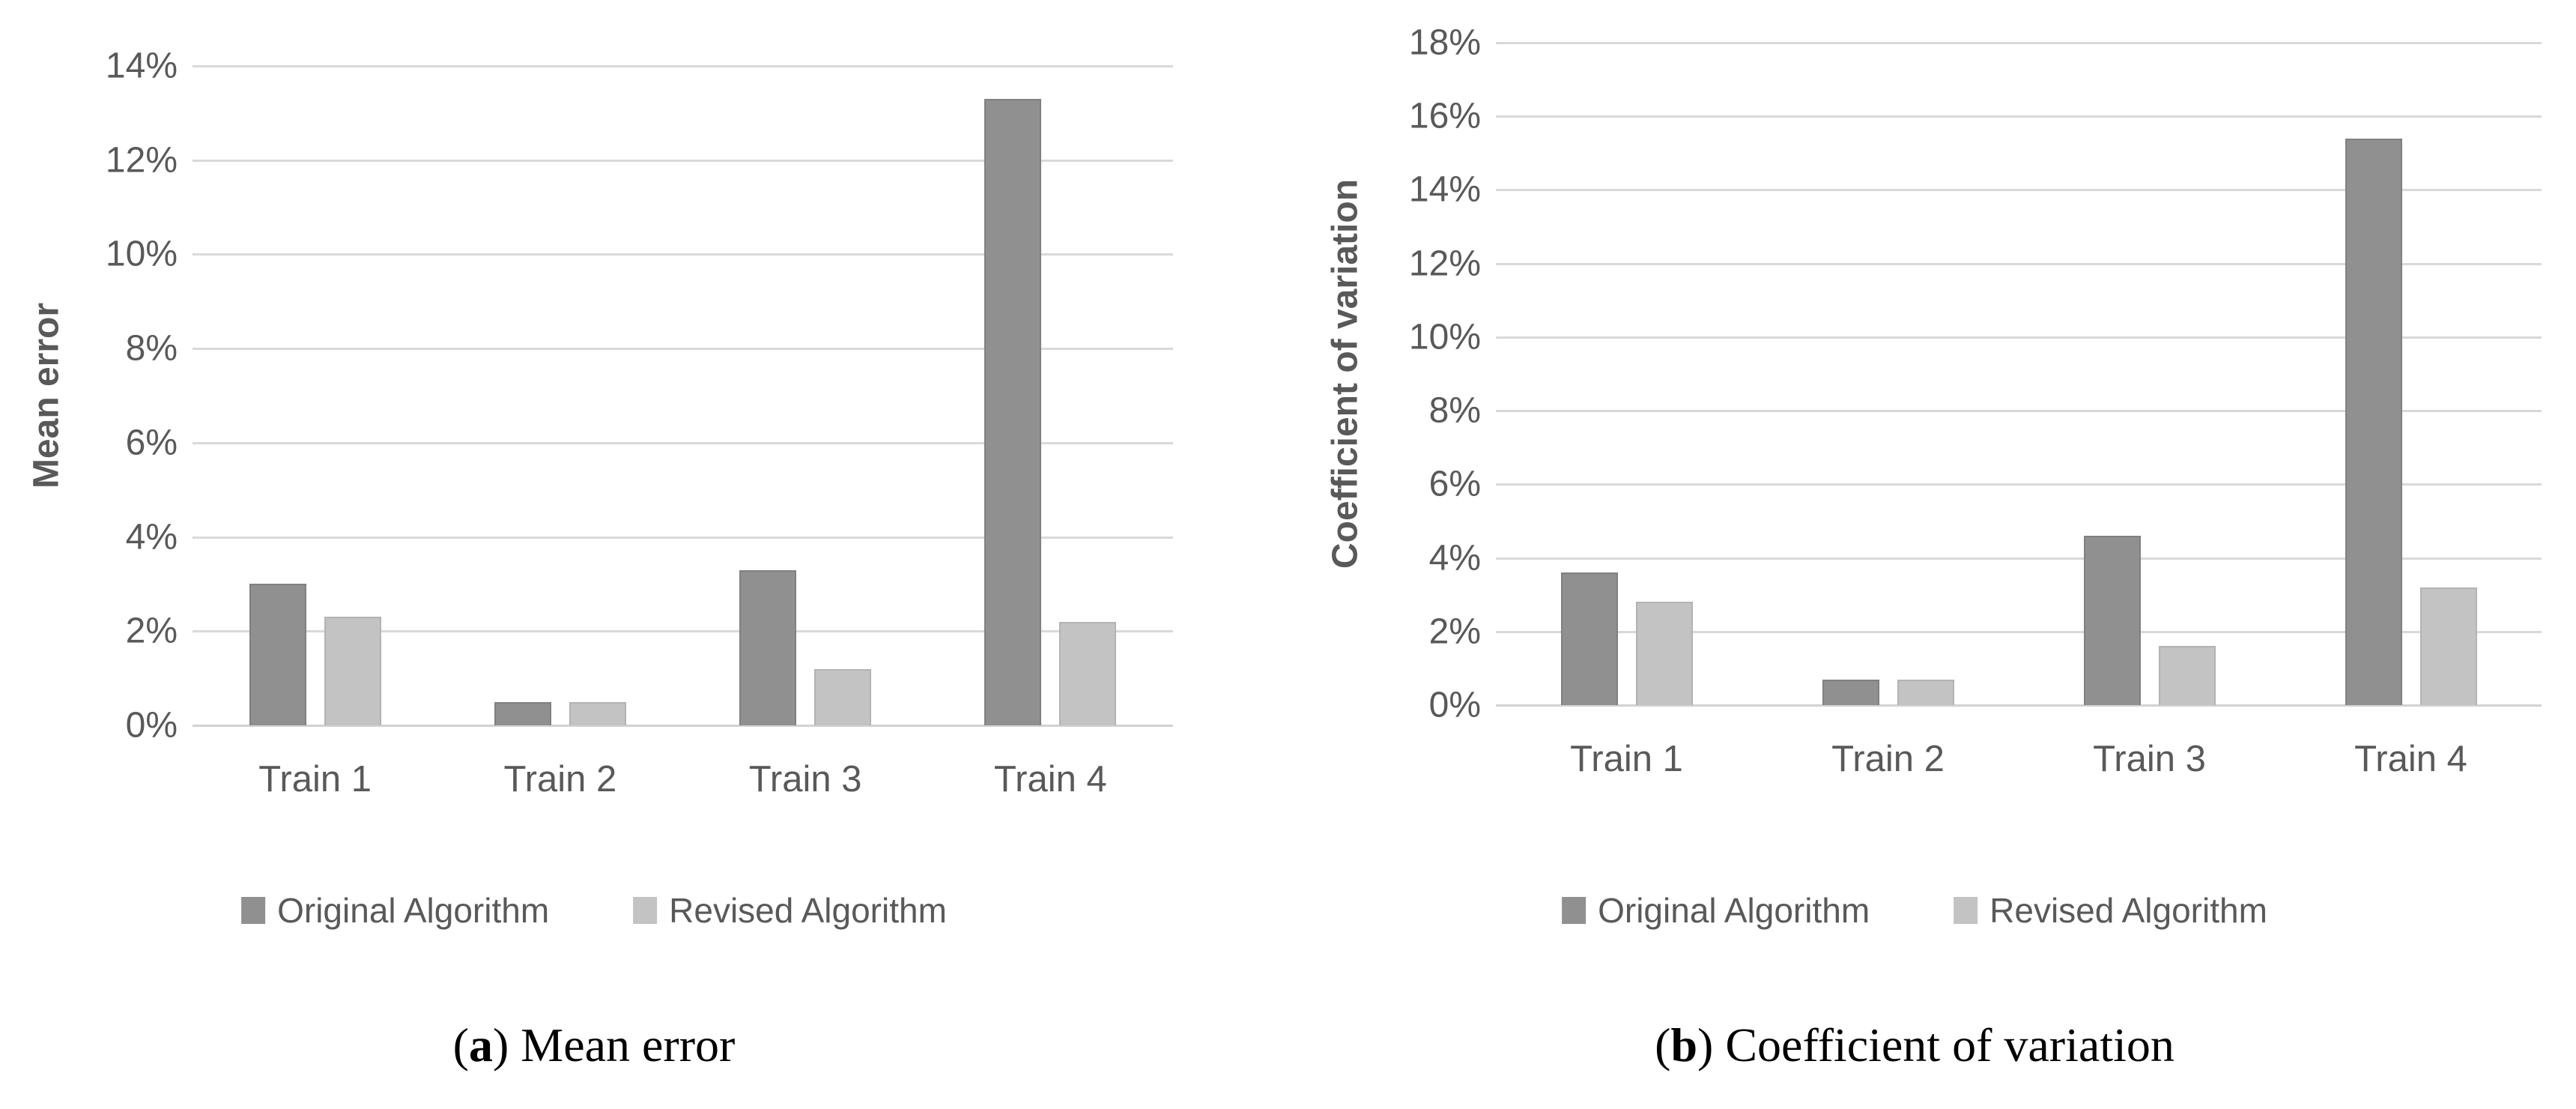 The height and width of the screenshot is (1109, 2576). I want to click on caption-text: Coefficient of variation, so click(1950, 1045).